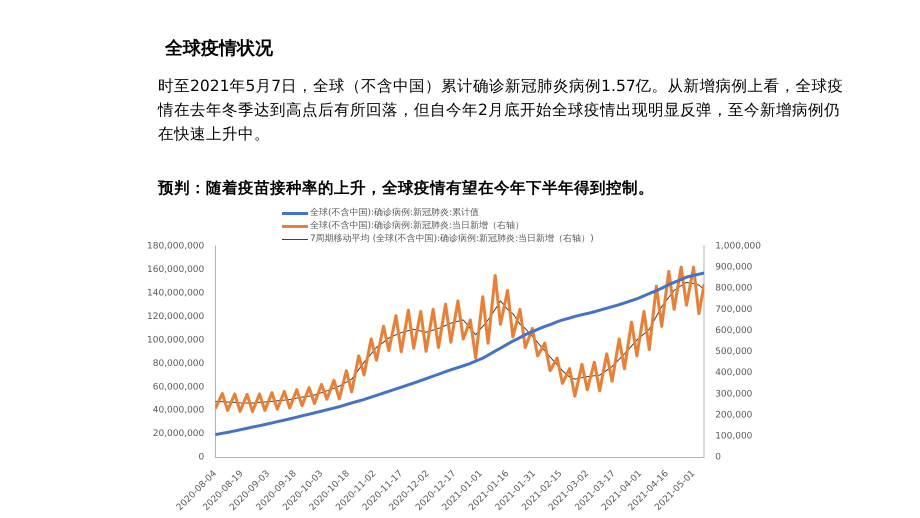  What do you see at coordinates (406, 188) in the screenshot?
I see `text: 预判：随着疫苗接种率的上升，全球疫情有望在今年下半年得到控制。` at bounding box center [406, 188].